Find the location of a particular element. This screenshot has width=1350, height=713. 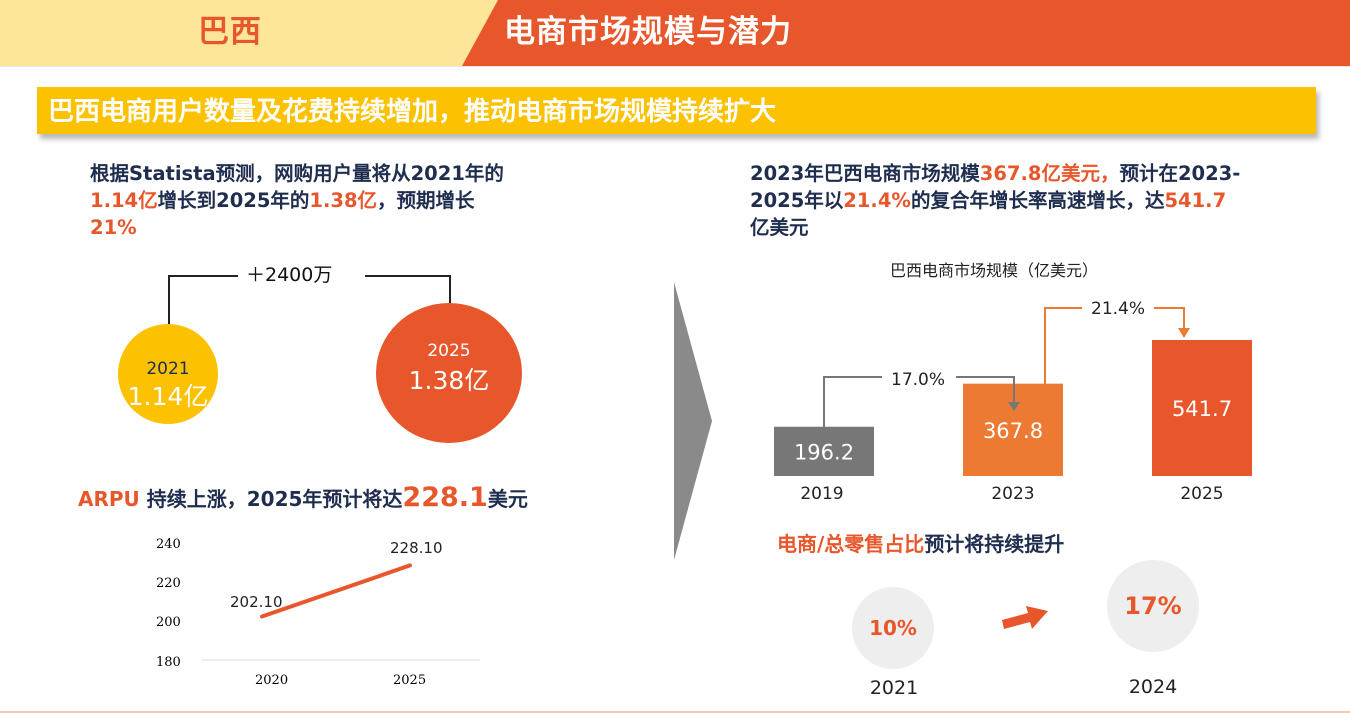

page-title: 电商市场规模与潜力 is located at coordinates (648, 32).